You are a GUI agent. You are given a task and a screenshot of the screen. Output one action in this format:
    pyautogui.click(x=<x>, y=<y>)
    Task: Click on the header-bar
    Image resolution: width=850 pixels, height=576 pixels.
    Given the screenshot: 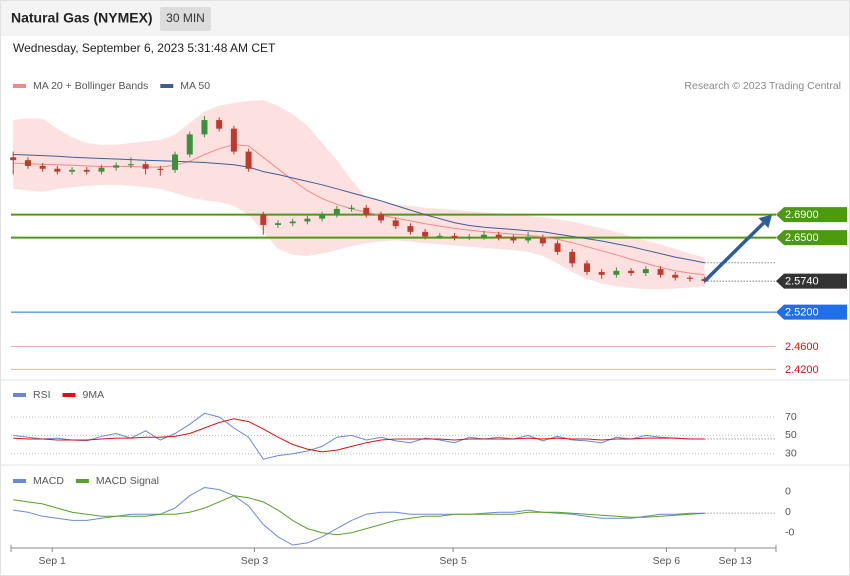 What is the action you would take?
    pyautogui.click(x=425, y=18)
    